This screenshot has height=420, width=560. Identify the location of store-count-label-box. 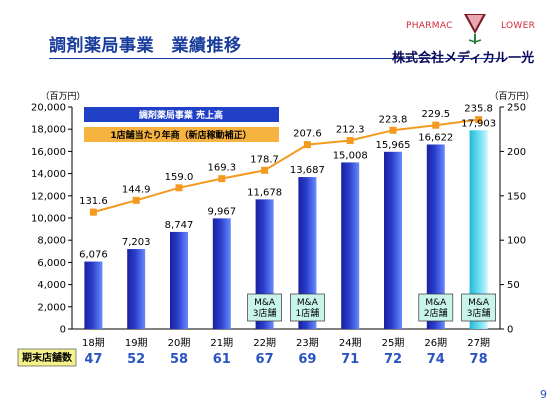
(47, 357).